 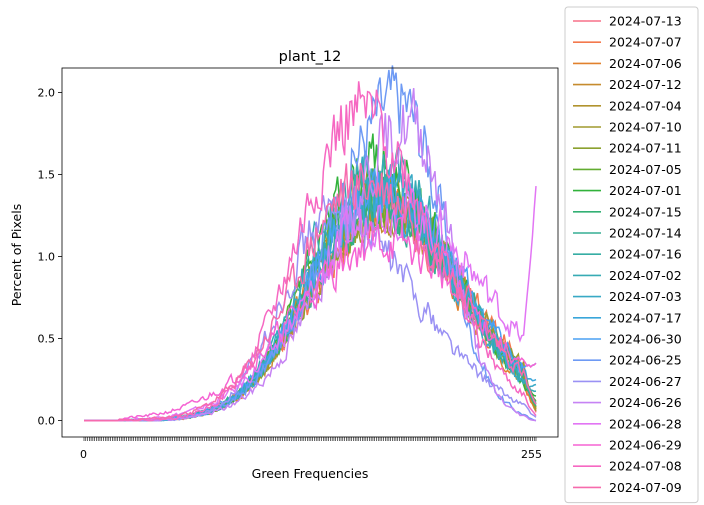 What do you see at coordinates (645, 275) in the screenshot?
I see `legend-entry-label: 2024-07-02` at bounding box center [645, 275].